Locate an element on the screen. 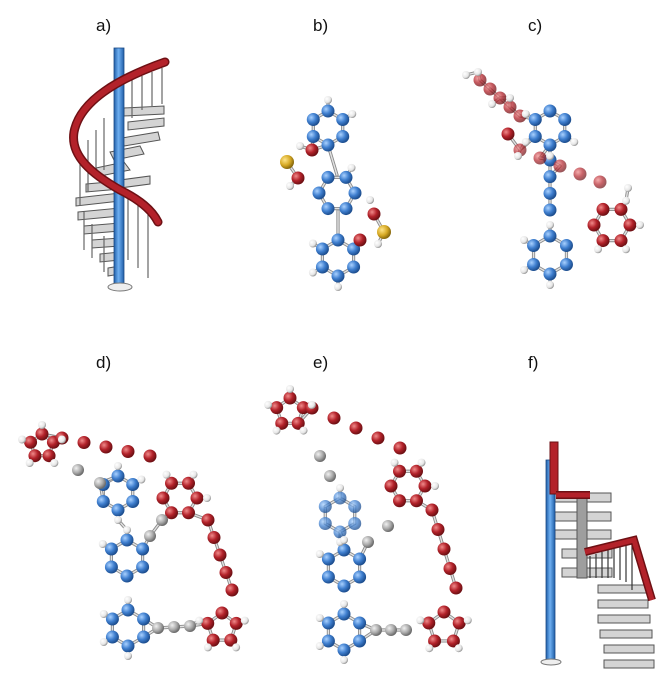 This screenshot has height=677, width=657. panel-a-staircase is located at coordinates (119, 169).